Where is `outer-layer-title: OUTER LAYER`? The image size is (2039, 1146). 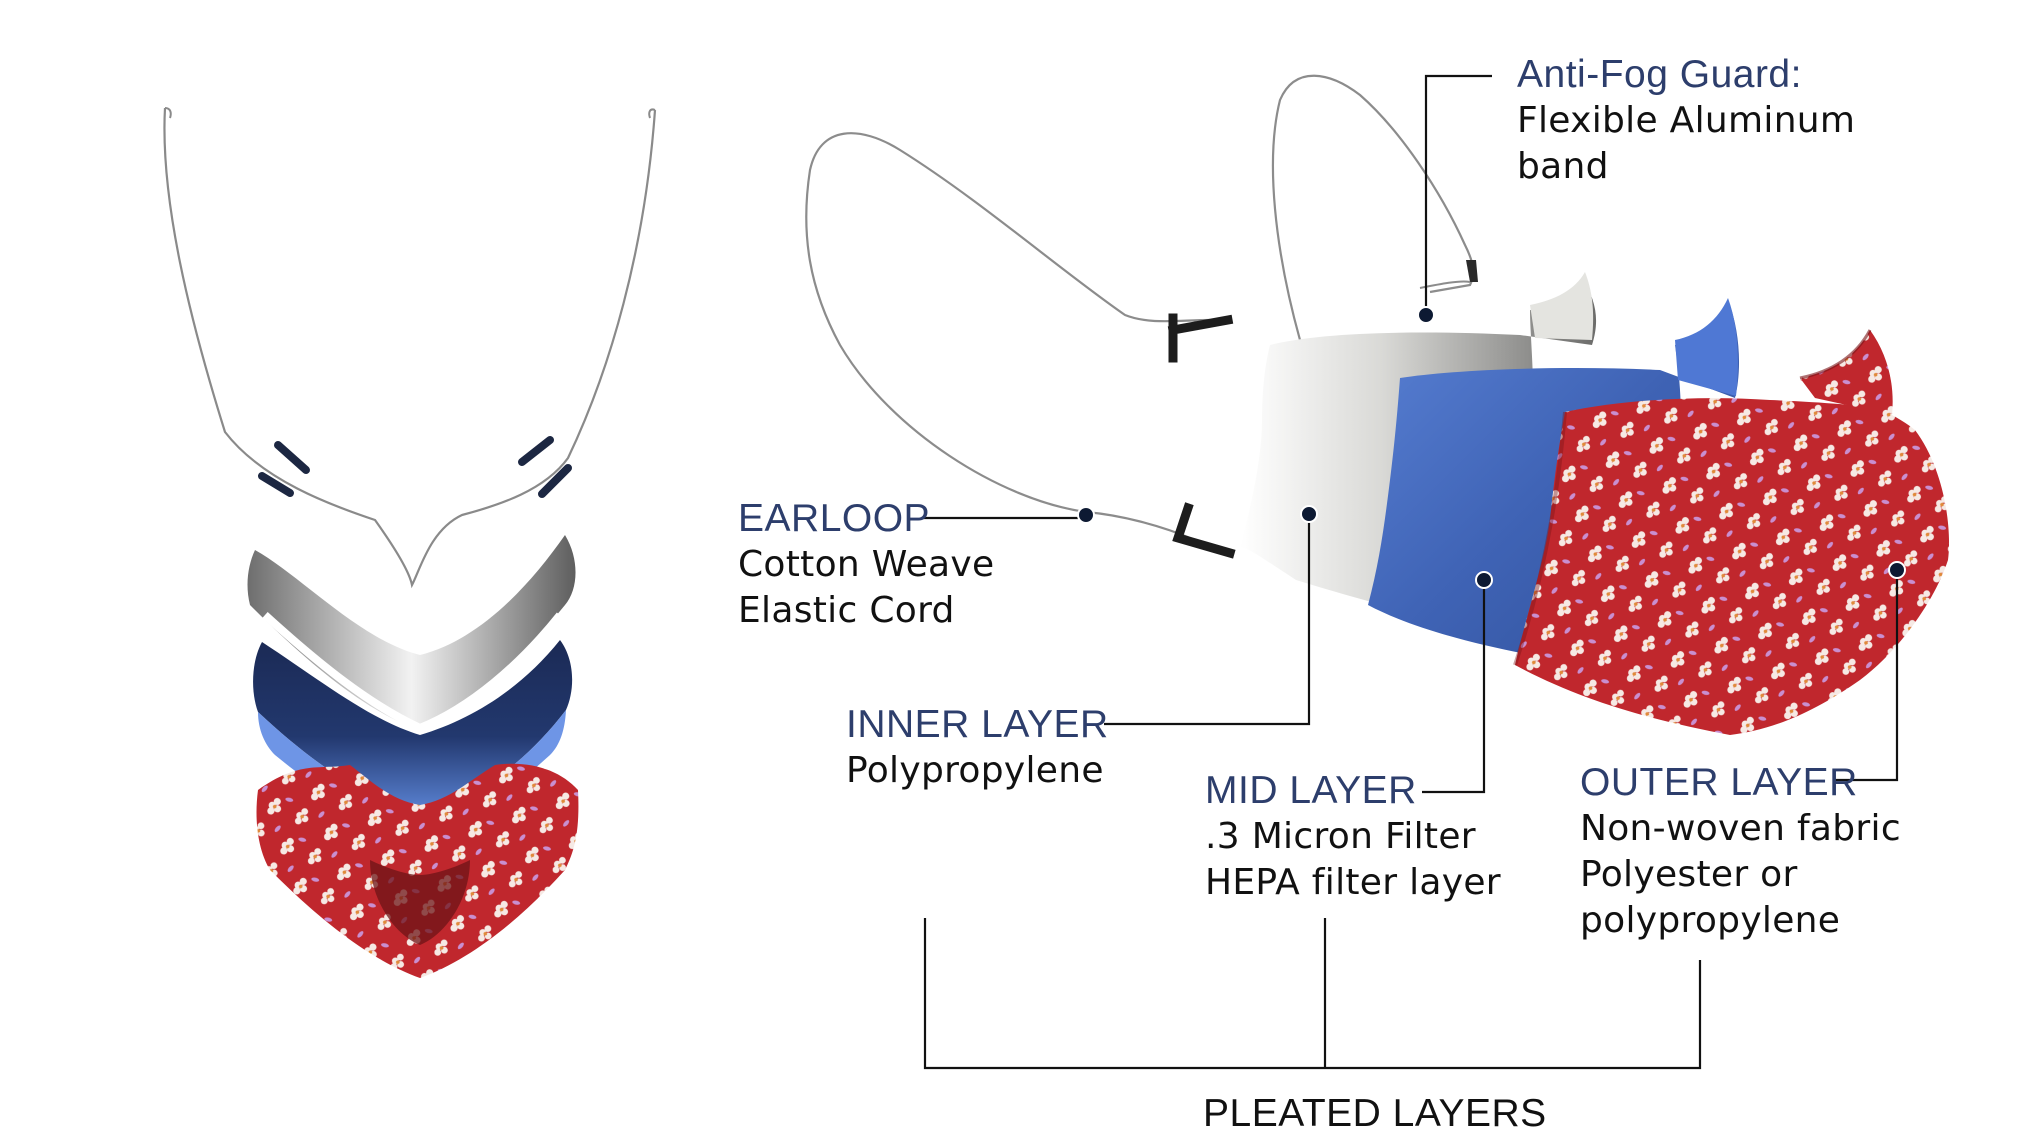 outer-layer-title: OUTER LAYER is located at coordinates (1719, 782).